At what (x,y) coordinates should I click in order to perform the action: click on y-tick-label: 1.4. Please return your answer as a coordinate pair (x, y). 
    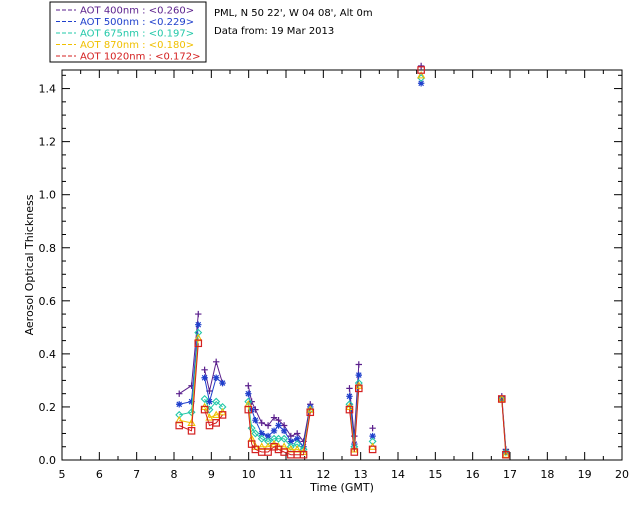
    Looking at the image, I should click on (48, 89).